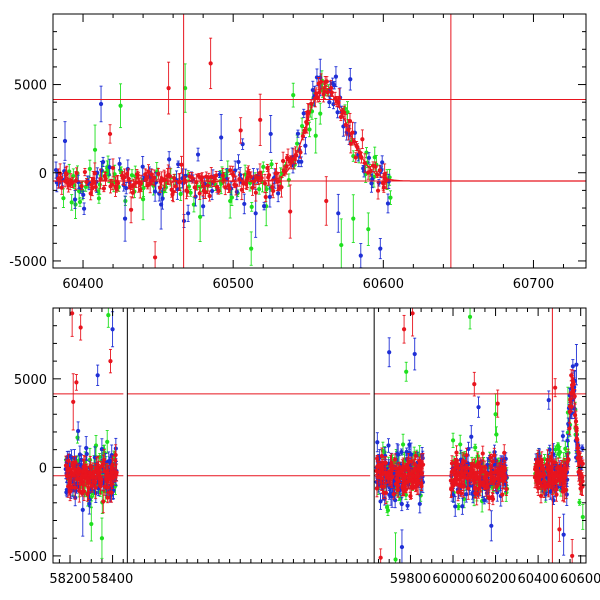 The image size is (600, 600). Describe the element at coordinates (43, 174) in the screenshot. I see `y-tick-label: 0` at that location.